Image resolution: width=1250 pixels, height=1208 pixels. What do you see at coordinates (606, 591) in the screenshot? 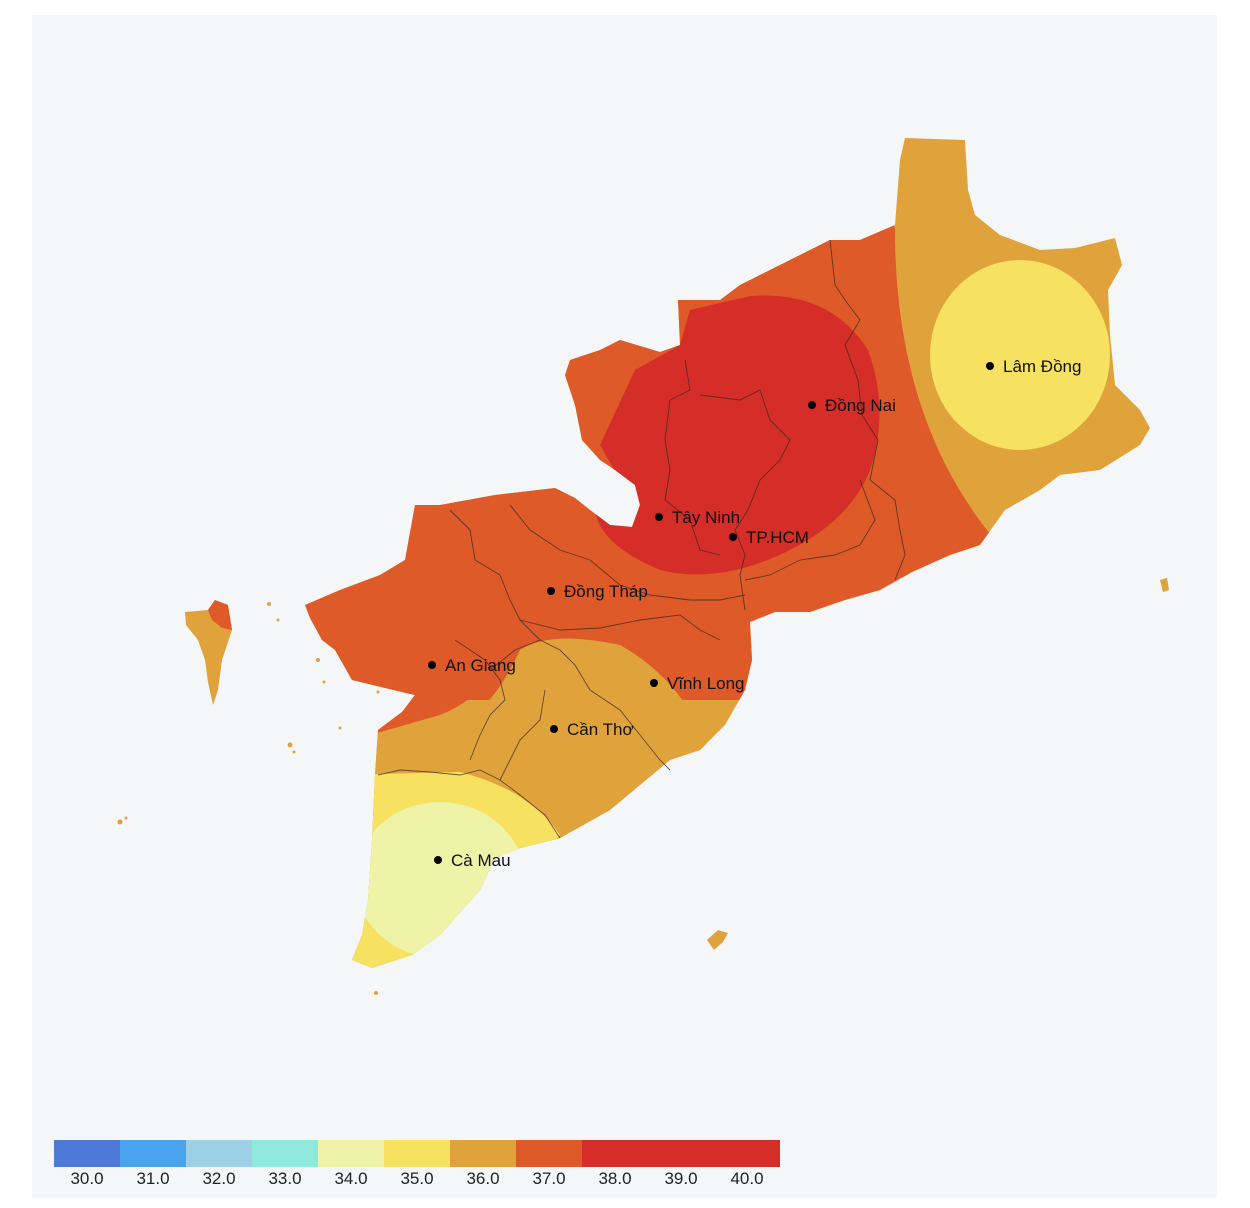
I see `city-label: Đồng Tháp` at bounding box center [606, 591].